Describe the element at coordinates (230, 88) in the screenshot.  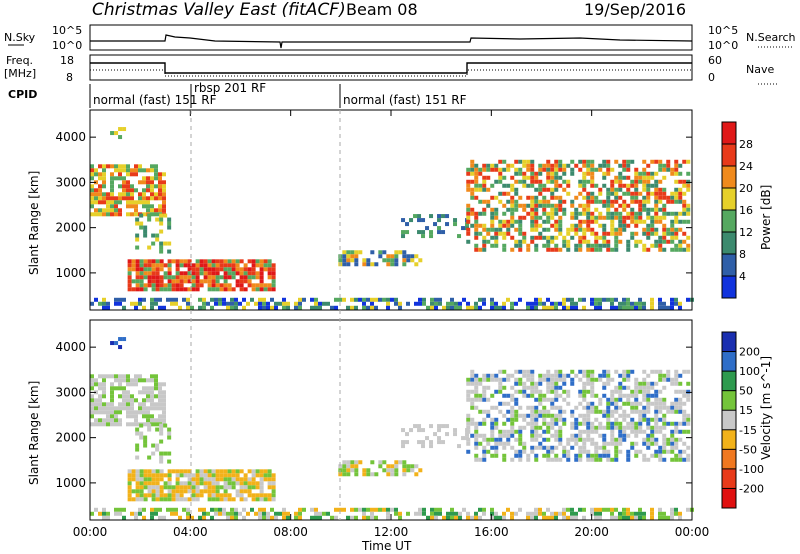
I see `cpid-entry-2: rbsp 201 RF` at that location.